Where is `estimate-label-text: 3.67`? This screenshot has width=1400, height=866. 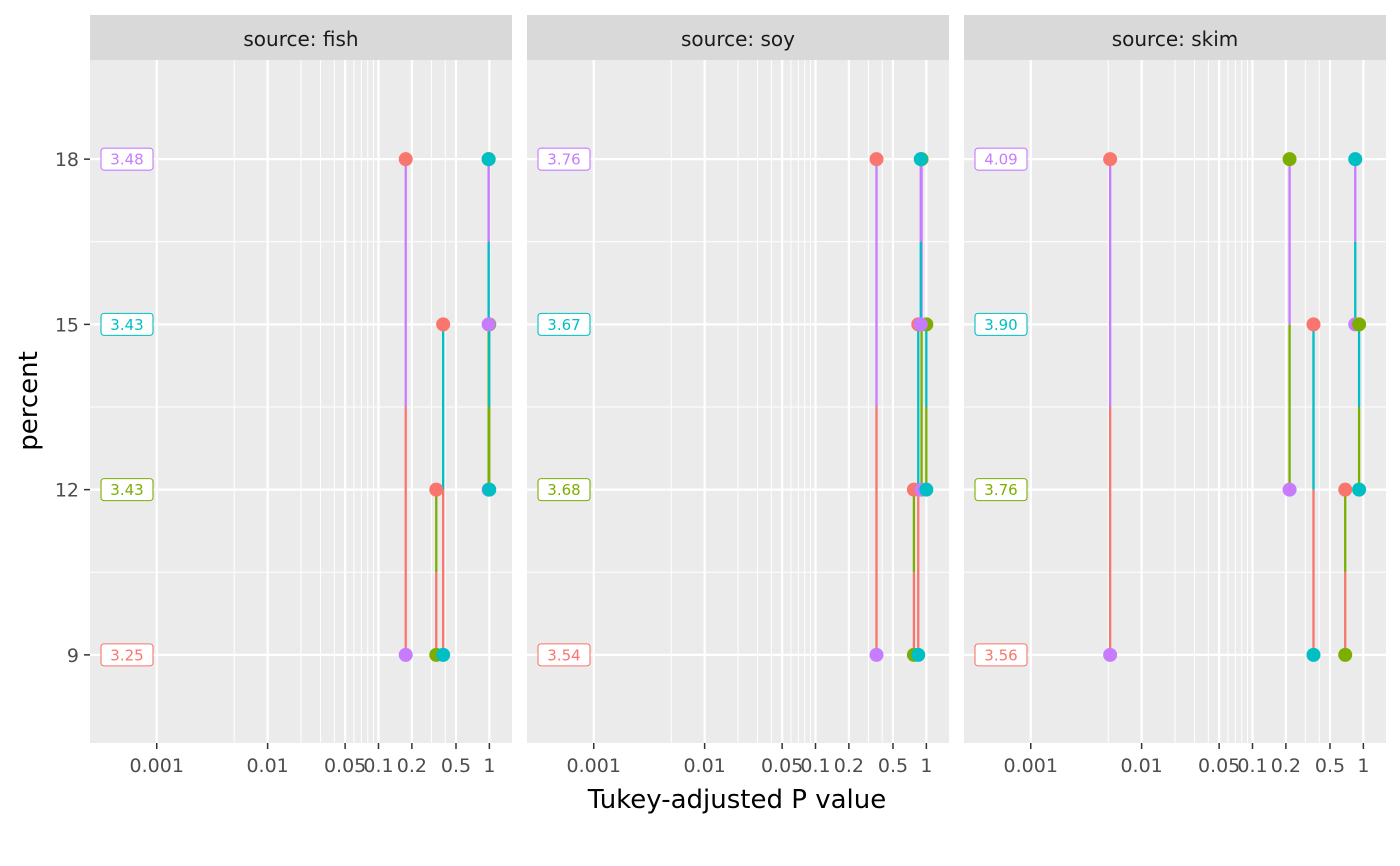 estimate-label-text: 3.67 is located at coordinates (563, 325).